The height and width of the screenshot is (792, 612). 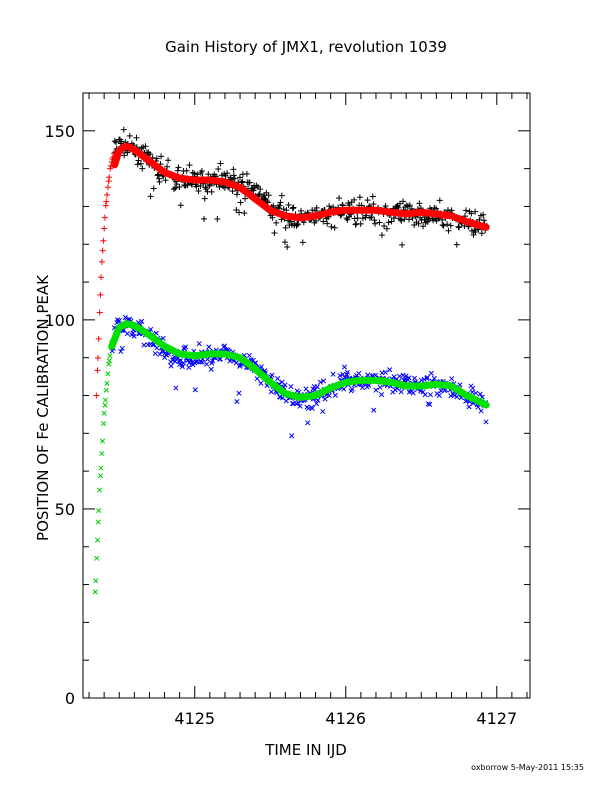 I want to click on footer-stamp: oxborrow 5-May-2011 15:35, so click(x=527, y=767).